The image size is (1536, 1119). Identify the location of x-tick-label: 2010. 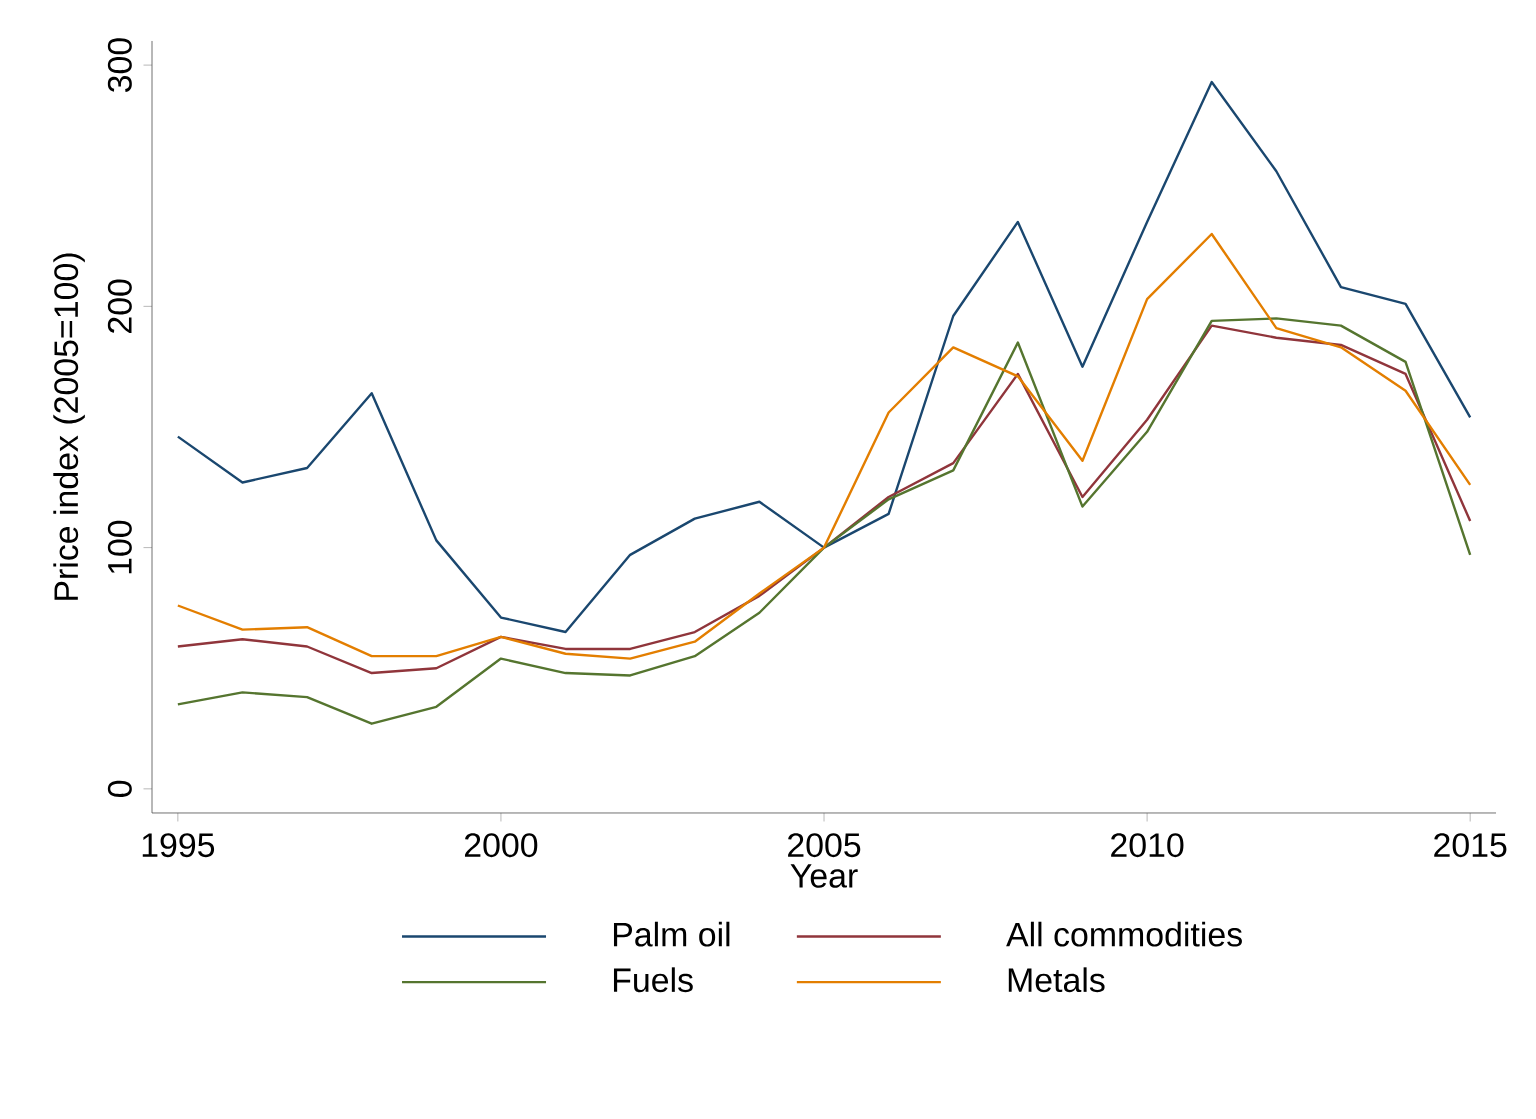
(1147, 845).